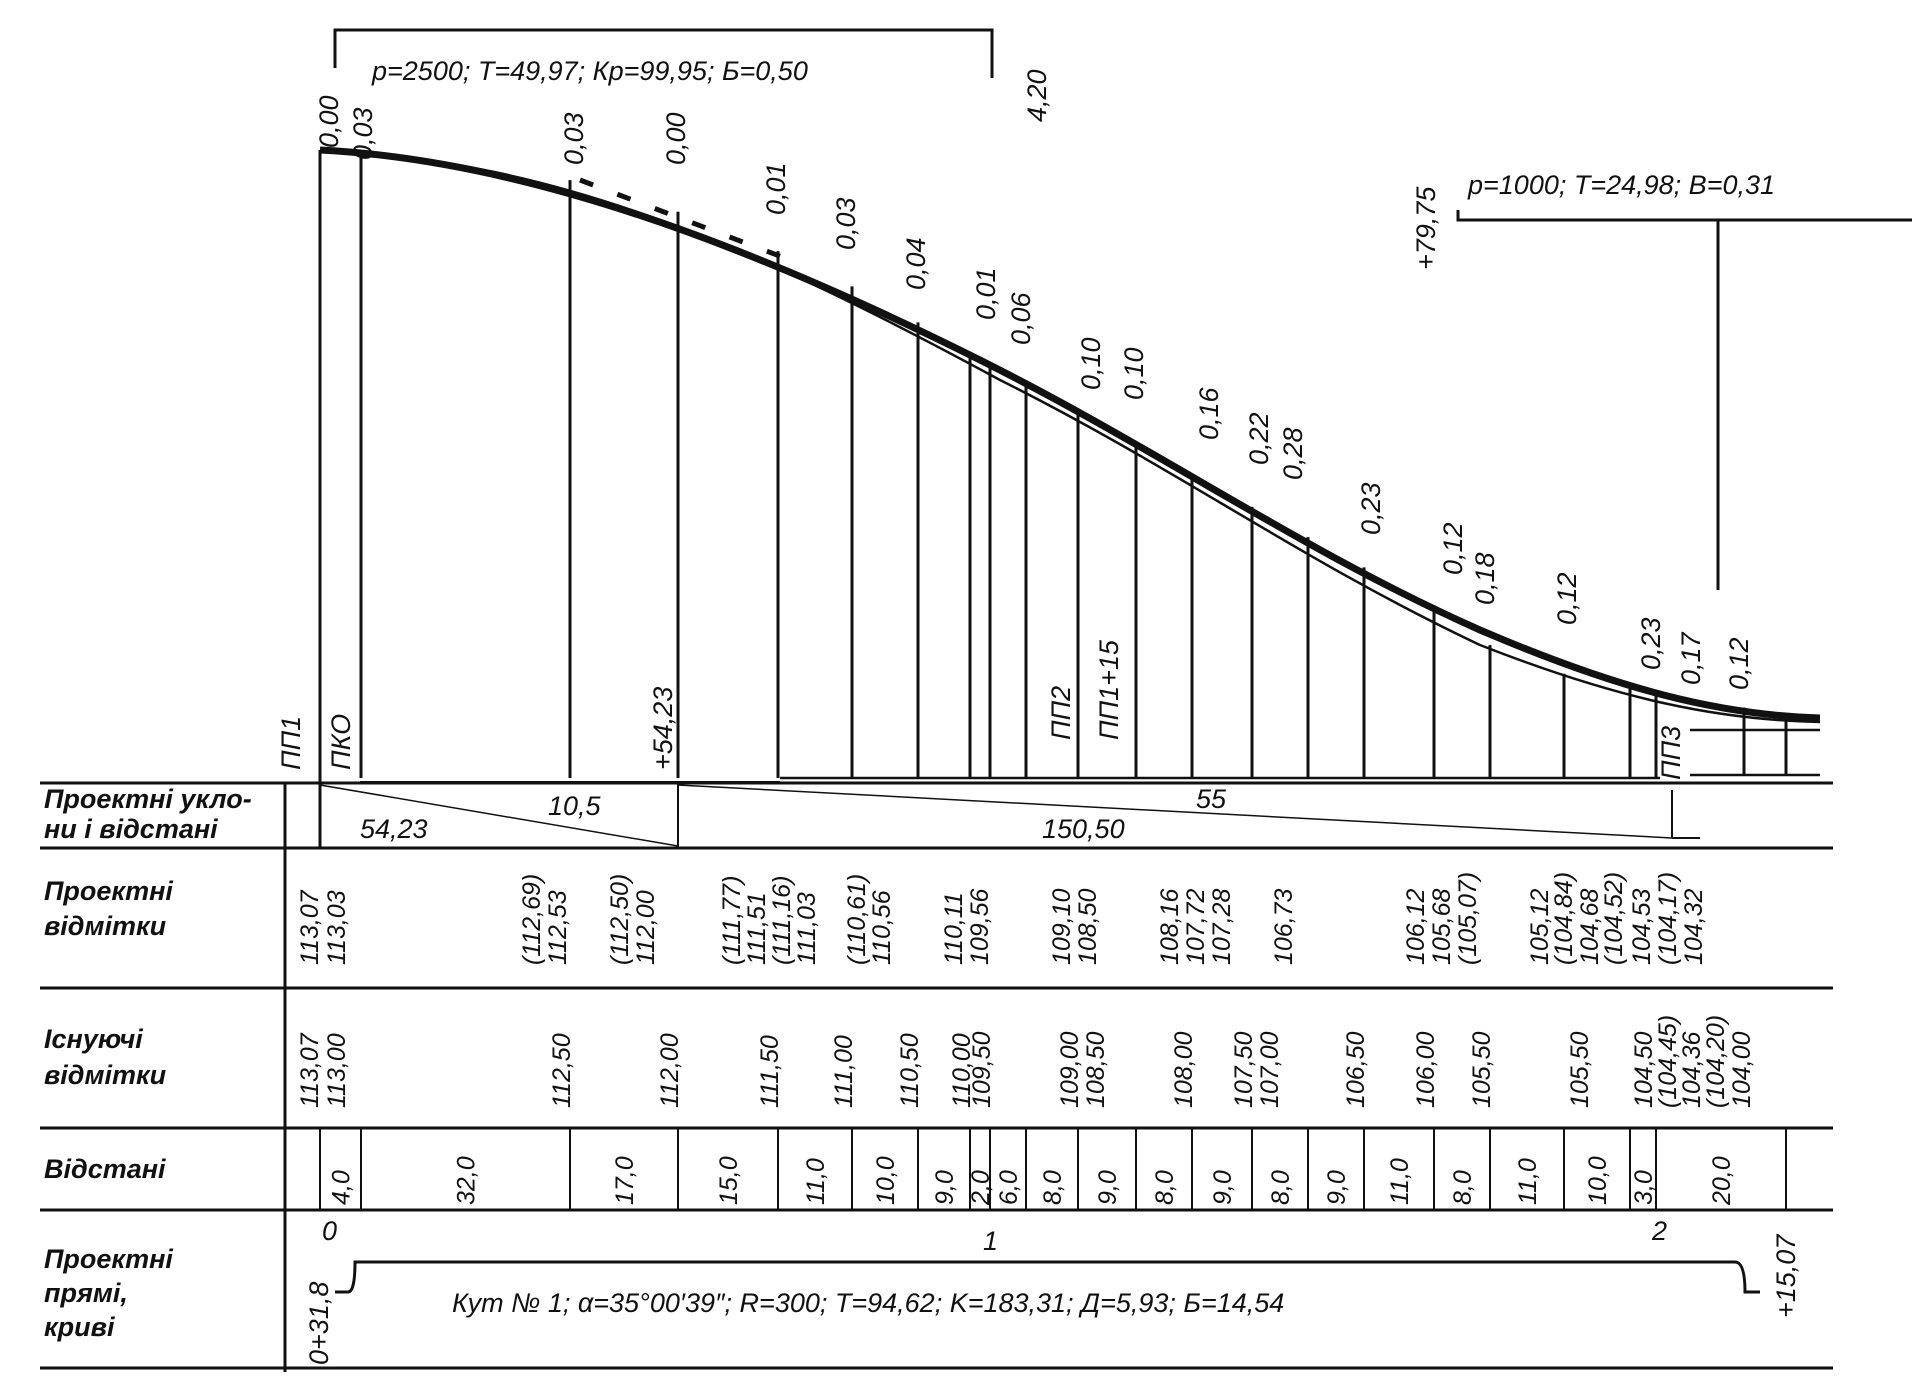  What do you see at coordinates (79, 1327) in the screenshot?
I see `plan-header-3: криві` at bounding box center [79, 1327].